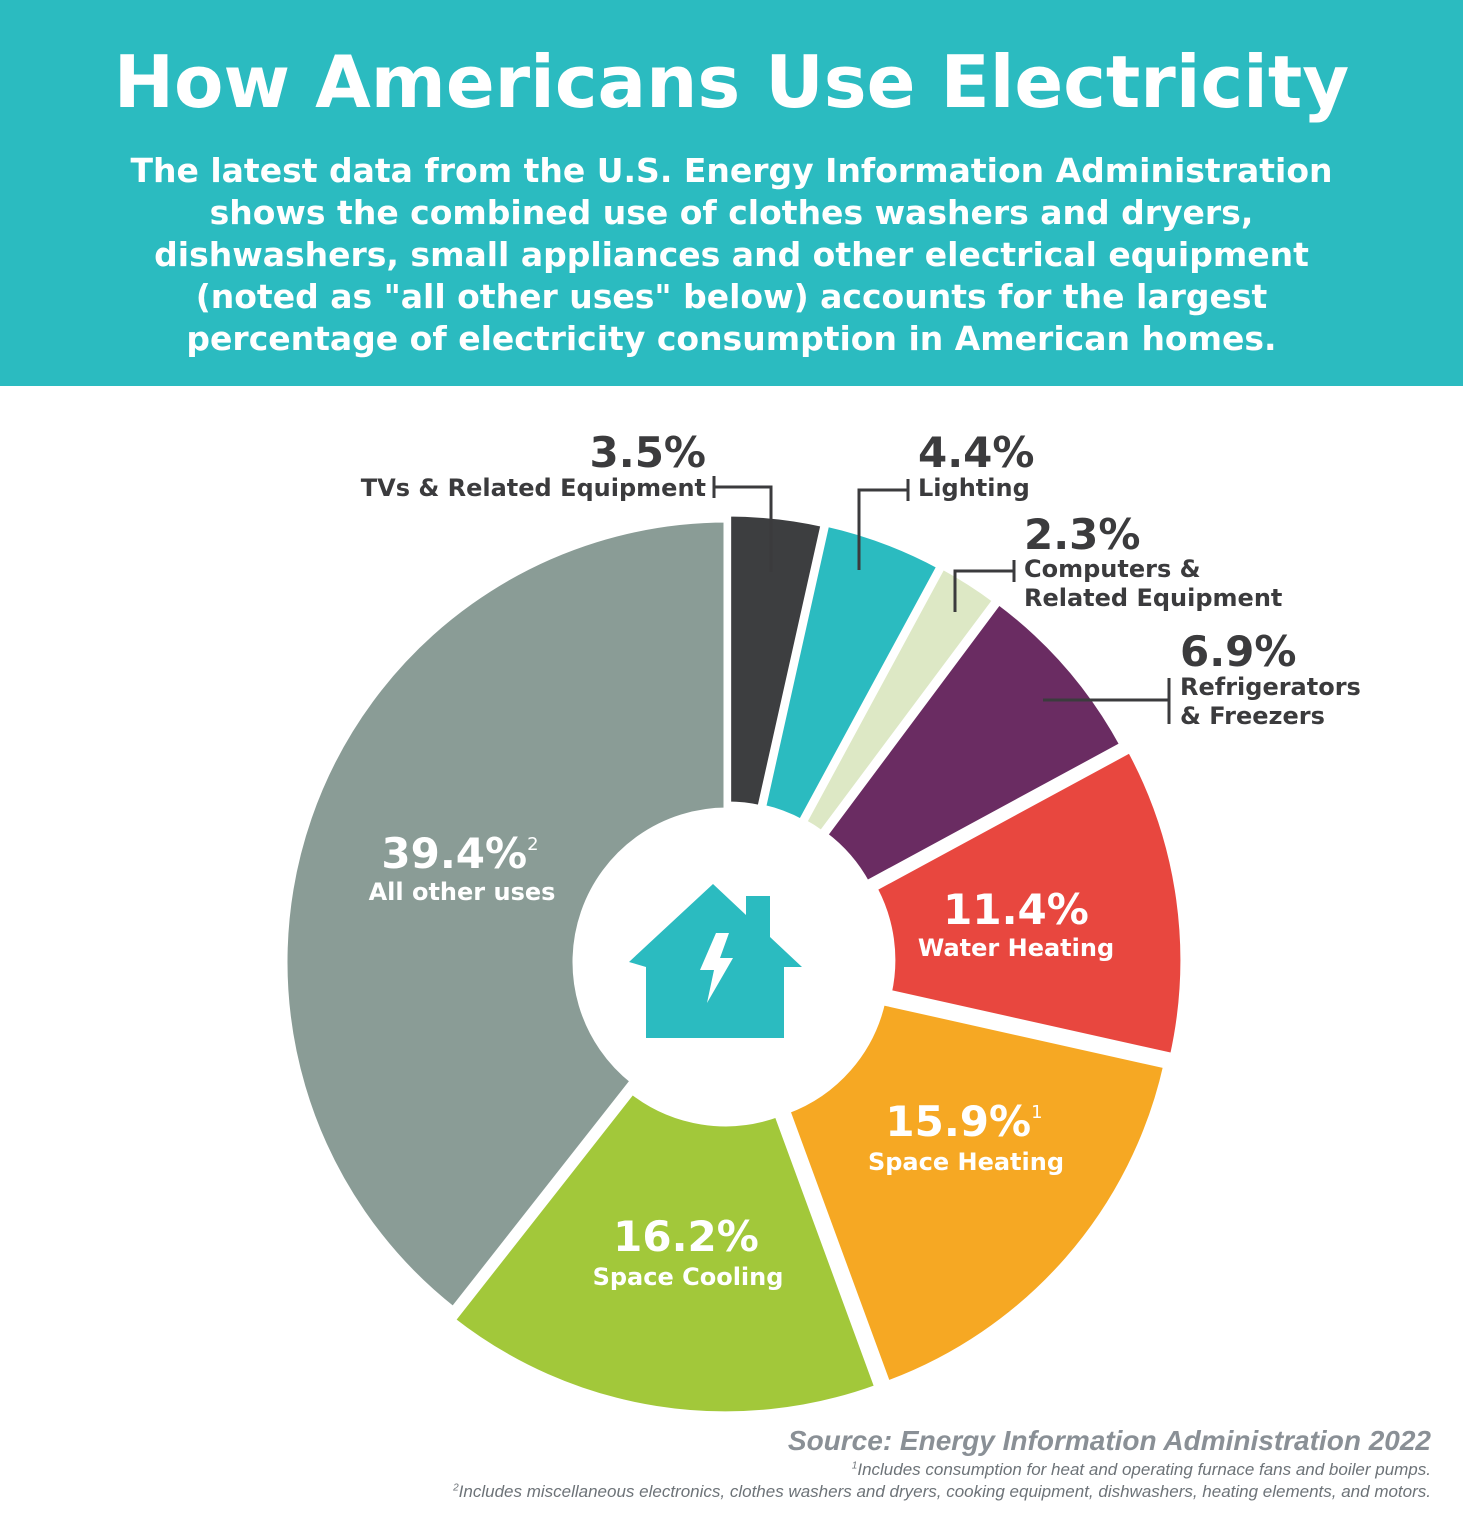  Describe the element at coordinates (462, 892) in the screenshot. I see `category-label-all-other: All other uses` at that location.